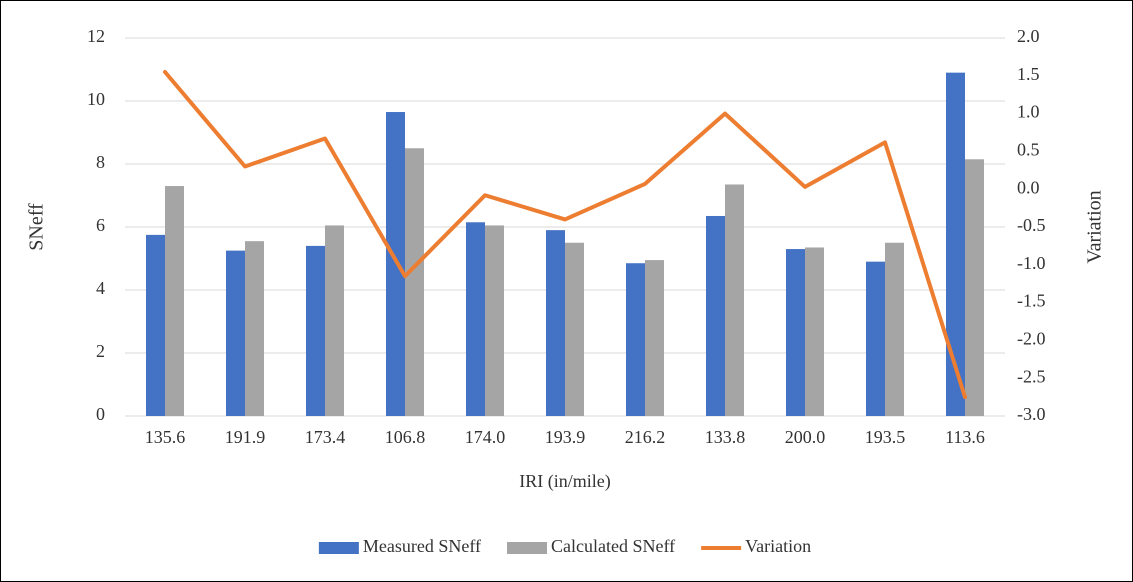 The image size is (1133, 582). I want to click on y2-tick-label: 0.5, so click(1028, 150).